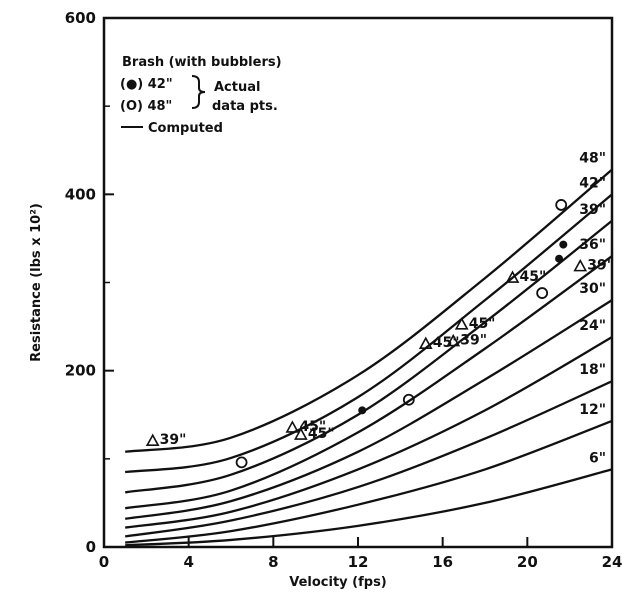  I want to click on curve-label: 12", so click(592, 410).